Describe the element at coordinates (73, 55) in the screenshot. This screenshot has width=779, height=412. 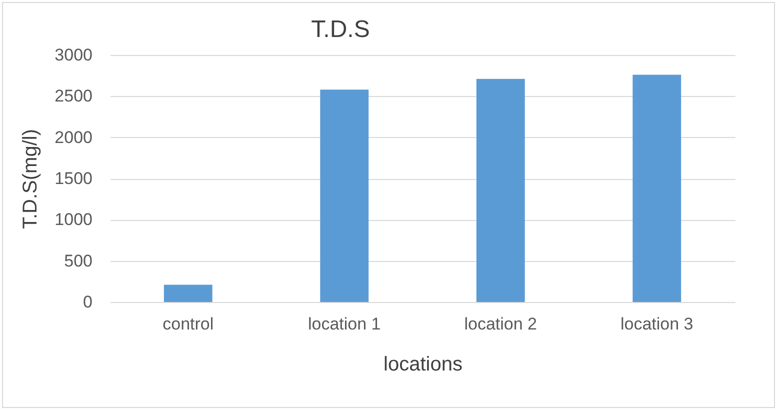
I see `y-tick-label: 3000` at that location.